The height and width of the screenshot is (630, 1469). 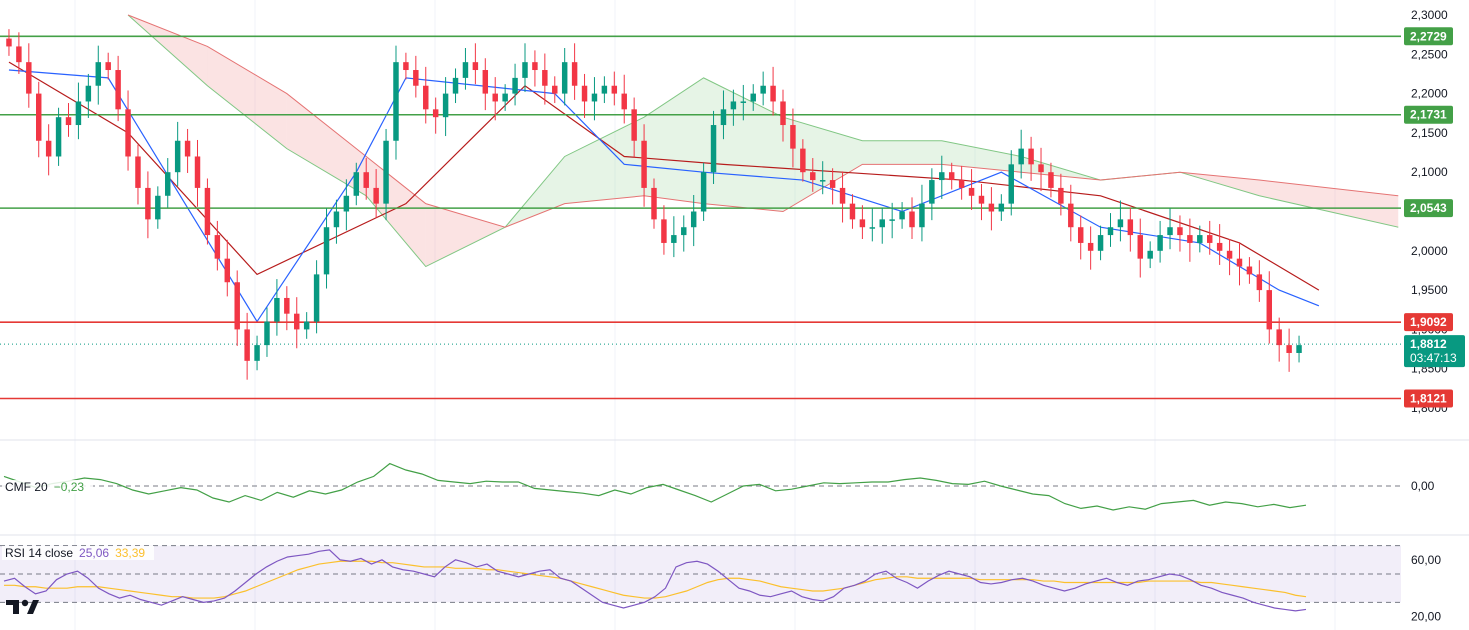 I want to click on rsi-panel: 60,00 20,00, so click(x=720, y=584).